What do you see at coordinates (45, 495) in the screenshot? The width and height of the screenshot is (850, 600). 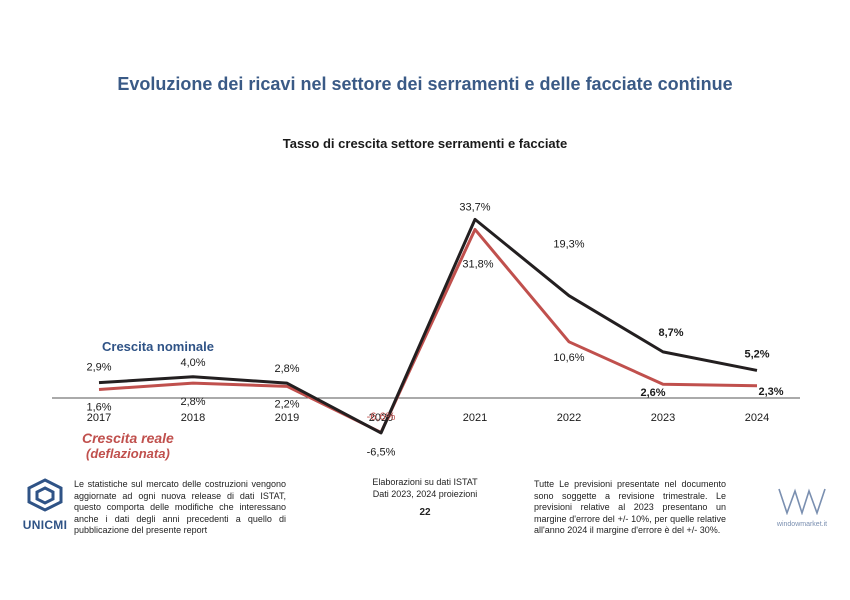 I see `unicmi-cube-icon` at bounding box center [45, 495].